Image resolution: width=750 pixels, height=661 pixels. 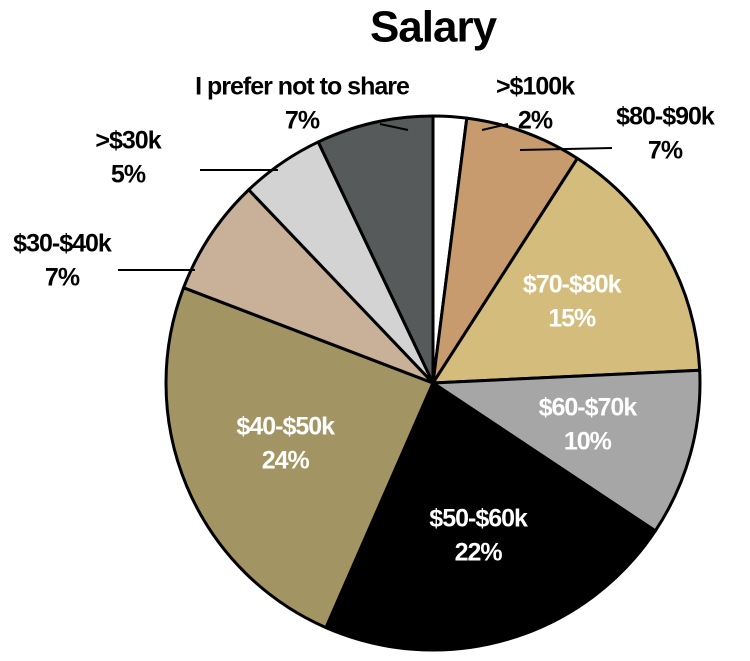 What do you see at coordinates (588, 407) in the screenshot?
I see `slice-label: $60-$70k` at bounding box center [588, 407].